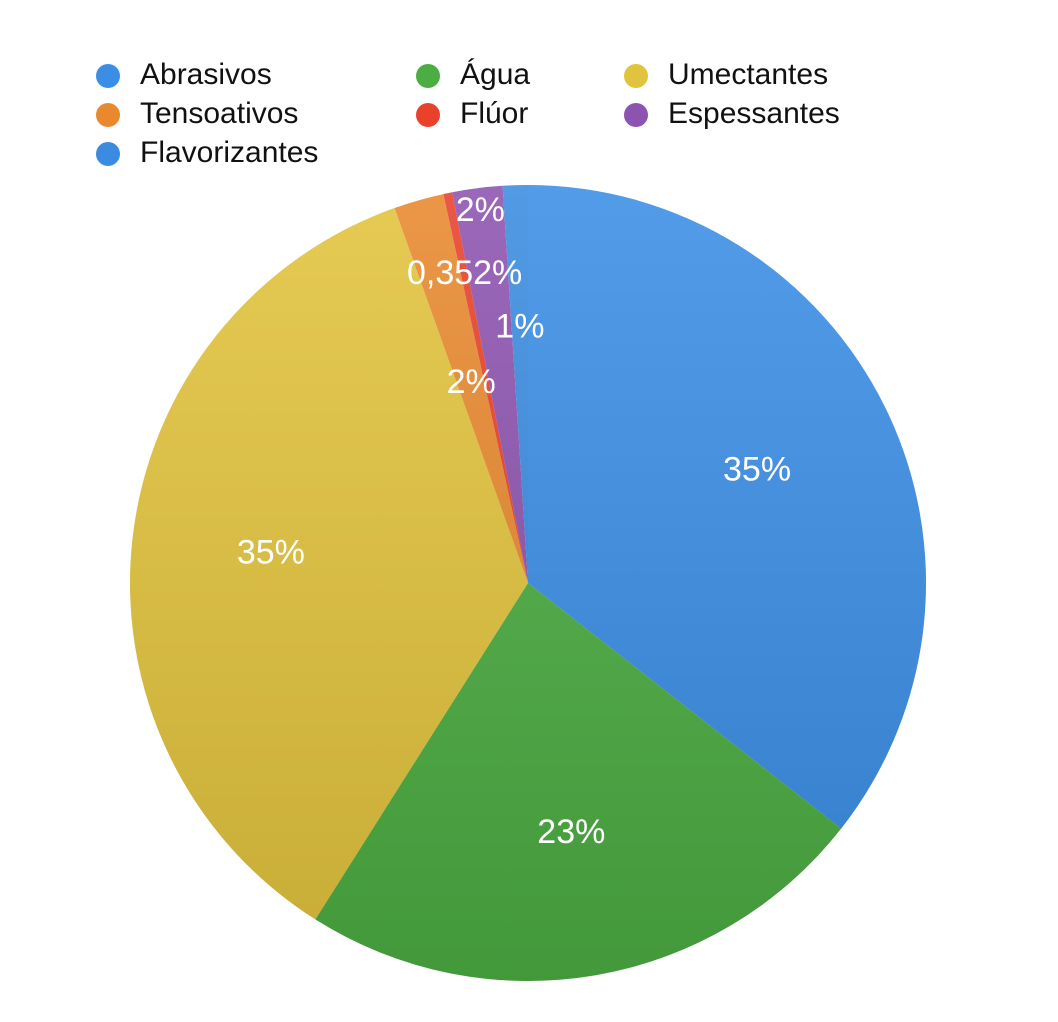  What do you see at coordinates (219, 113) in the screenshot?
I see `legend-label: Tensoativos` at bounding box center [219, 113].